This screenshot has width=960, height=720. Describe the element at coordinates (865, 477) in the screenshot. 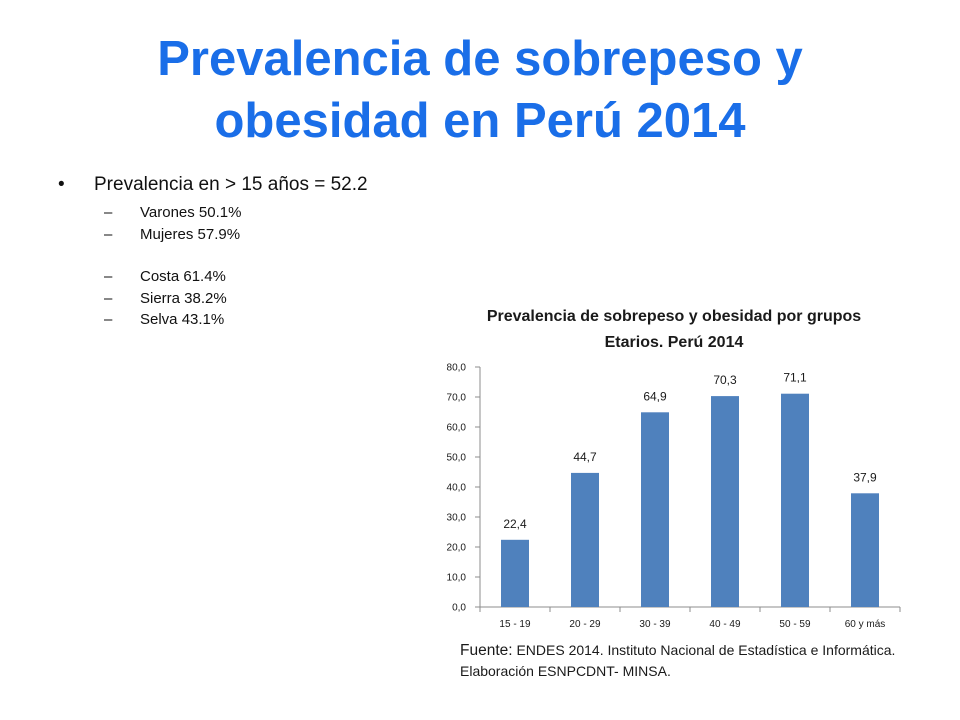

I see `bar-data-label: 37,9` at that location.